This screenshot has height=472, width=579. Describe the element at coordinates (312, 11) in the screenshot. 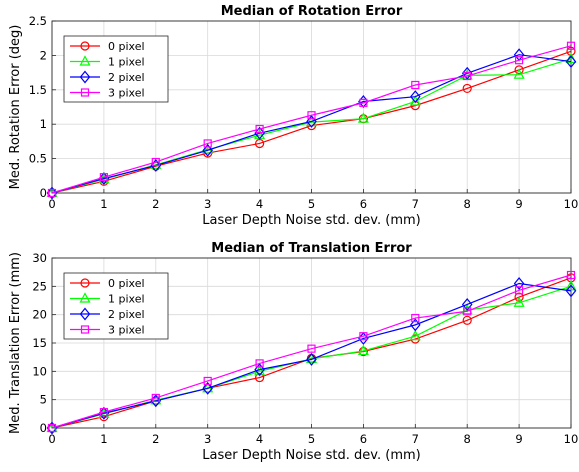

I see `chart-title: Median of Rotation Error` at that location.